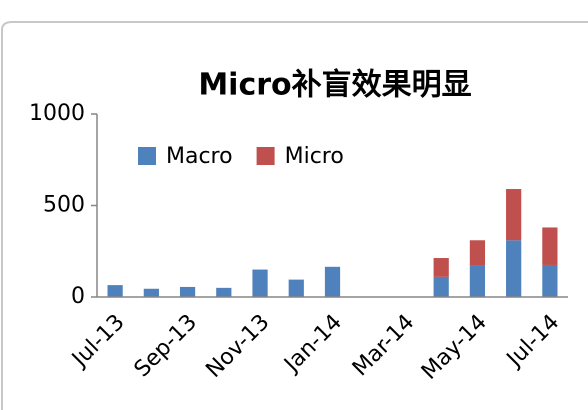 This screenshot has width=588, height=410. Describe the element at coordinates (312, 344) in the screenshot. I see `x-tick-label: Jan-14` at that location.